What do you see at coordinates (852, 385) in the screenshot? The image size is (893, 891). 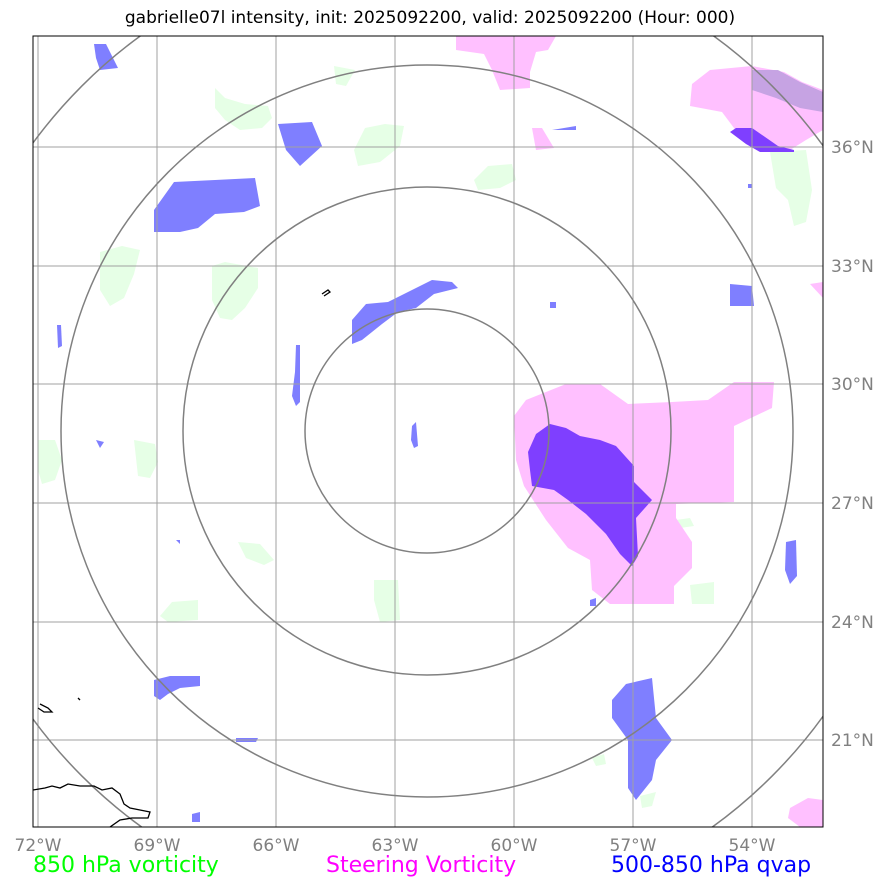 I see `lat-tick-label: 30°N` at bounding box center [852, 385].